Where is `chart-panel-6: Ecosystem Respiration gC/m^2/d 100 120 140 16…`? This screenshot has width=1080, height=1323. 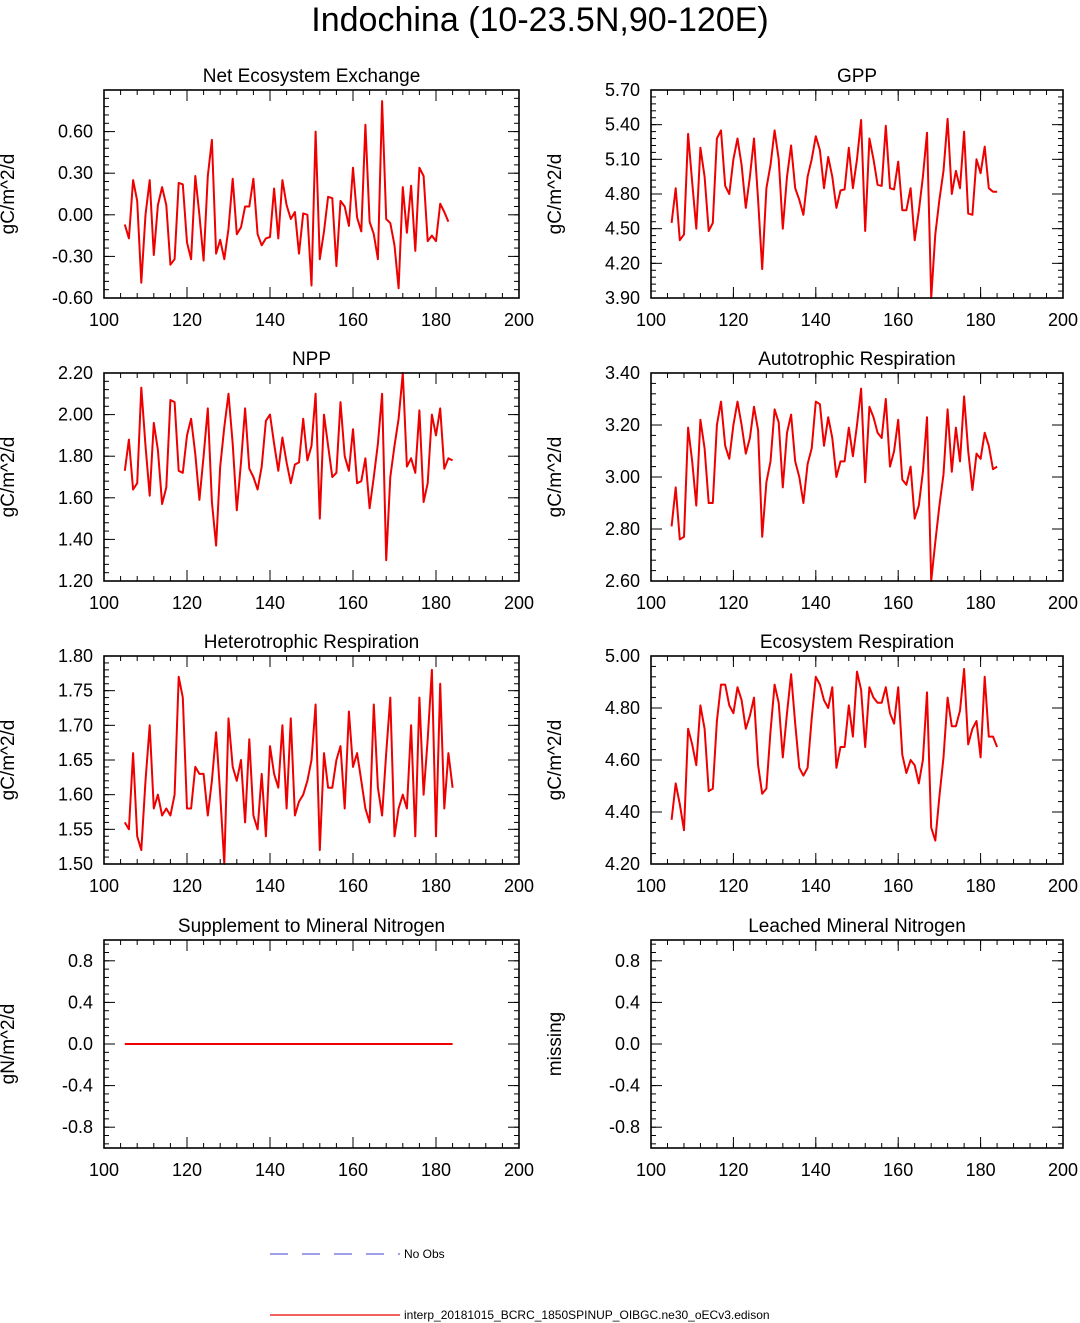
chart-panel-6: Ecosystem Respiration gC/m^2/d 100 120 140 16… is located at coordinates (811, 764).